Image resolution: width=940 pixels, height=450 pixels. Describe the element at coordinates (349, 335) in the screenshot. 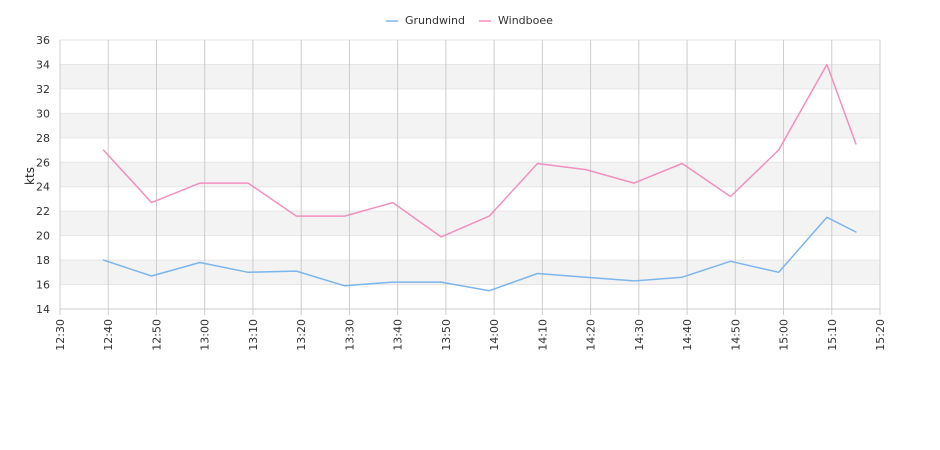

I see `x-tick-label: 13:30` at that location.